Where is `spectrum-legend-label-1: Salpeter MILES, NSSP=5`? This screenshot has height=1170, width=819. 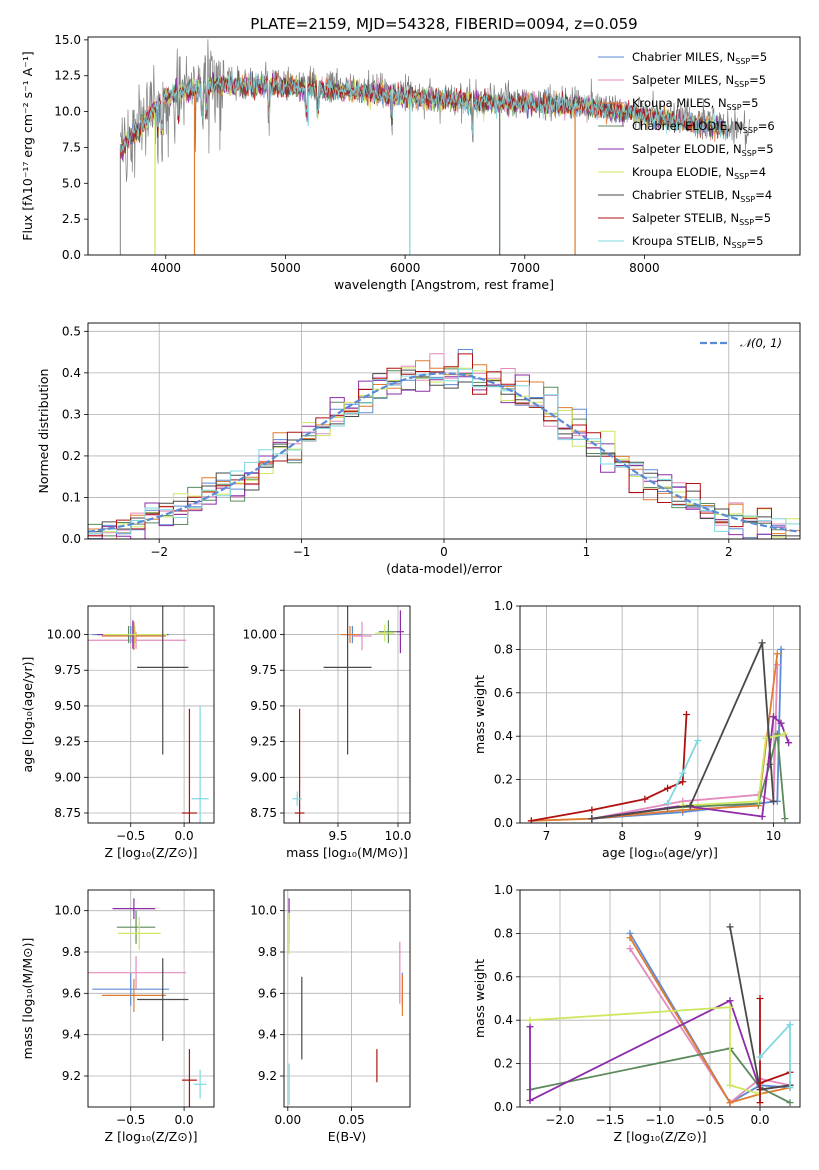
spectrum-legend-label-1: Salpeter MILES, NSSP=5 is located at coordinates (699, 81).